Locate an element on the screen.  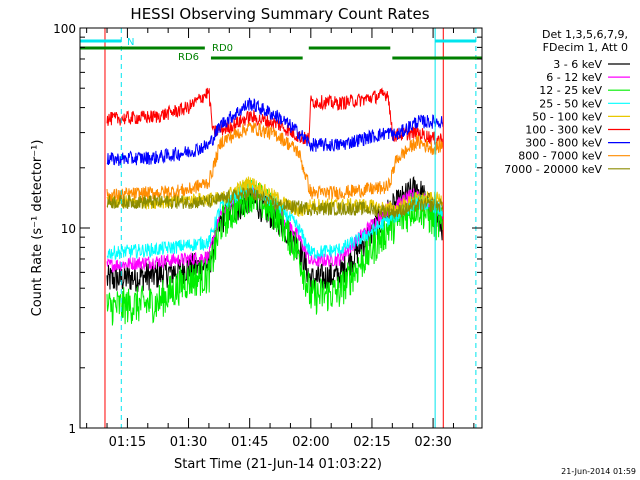
legend-label: 12 - 25 keV is located at coordinates (570, 90).